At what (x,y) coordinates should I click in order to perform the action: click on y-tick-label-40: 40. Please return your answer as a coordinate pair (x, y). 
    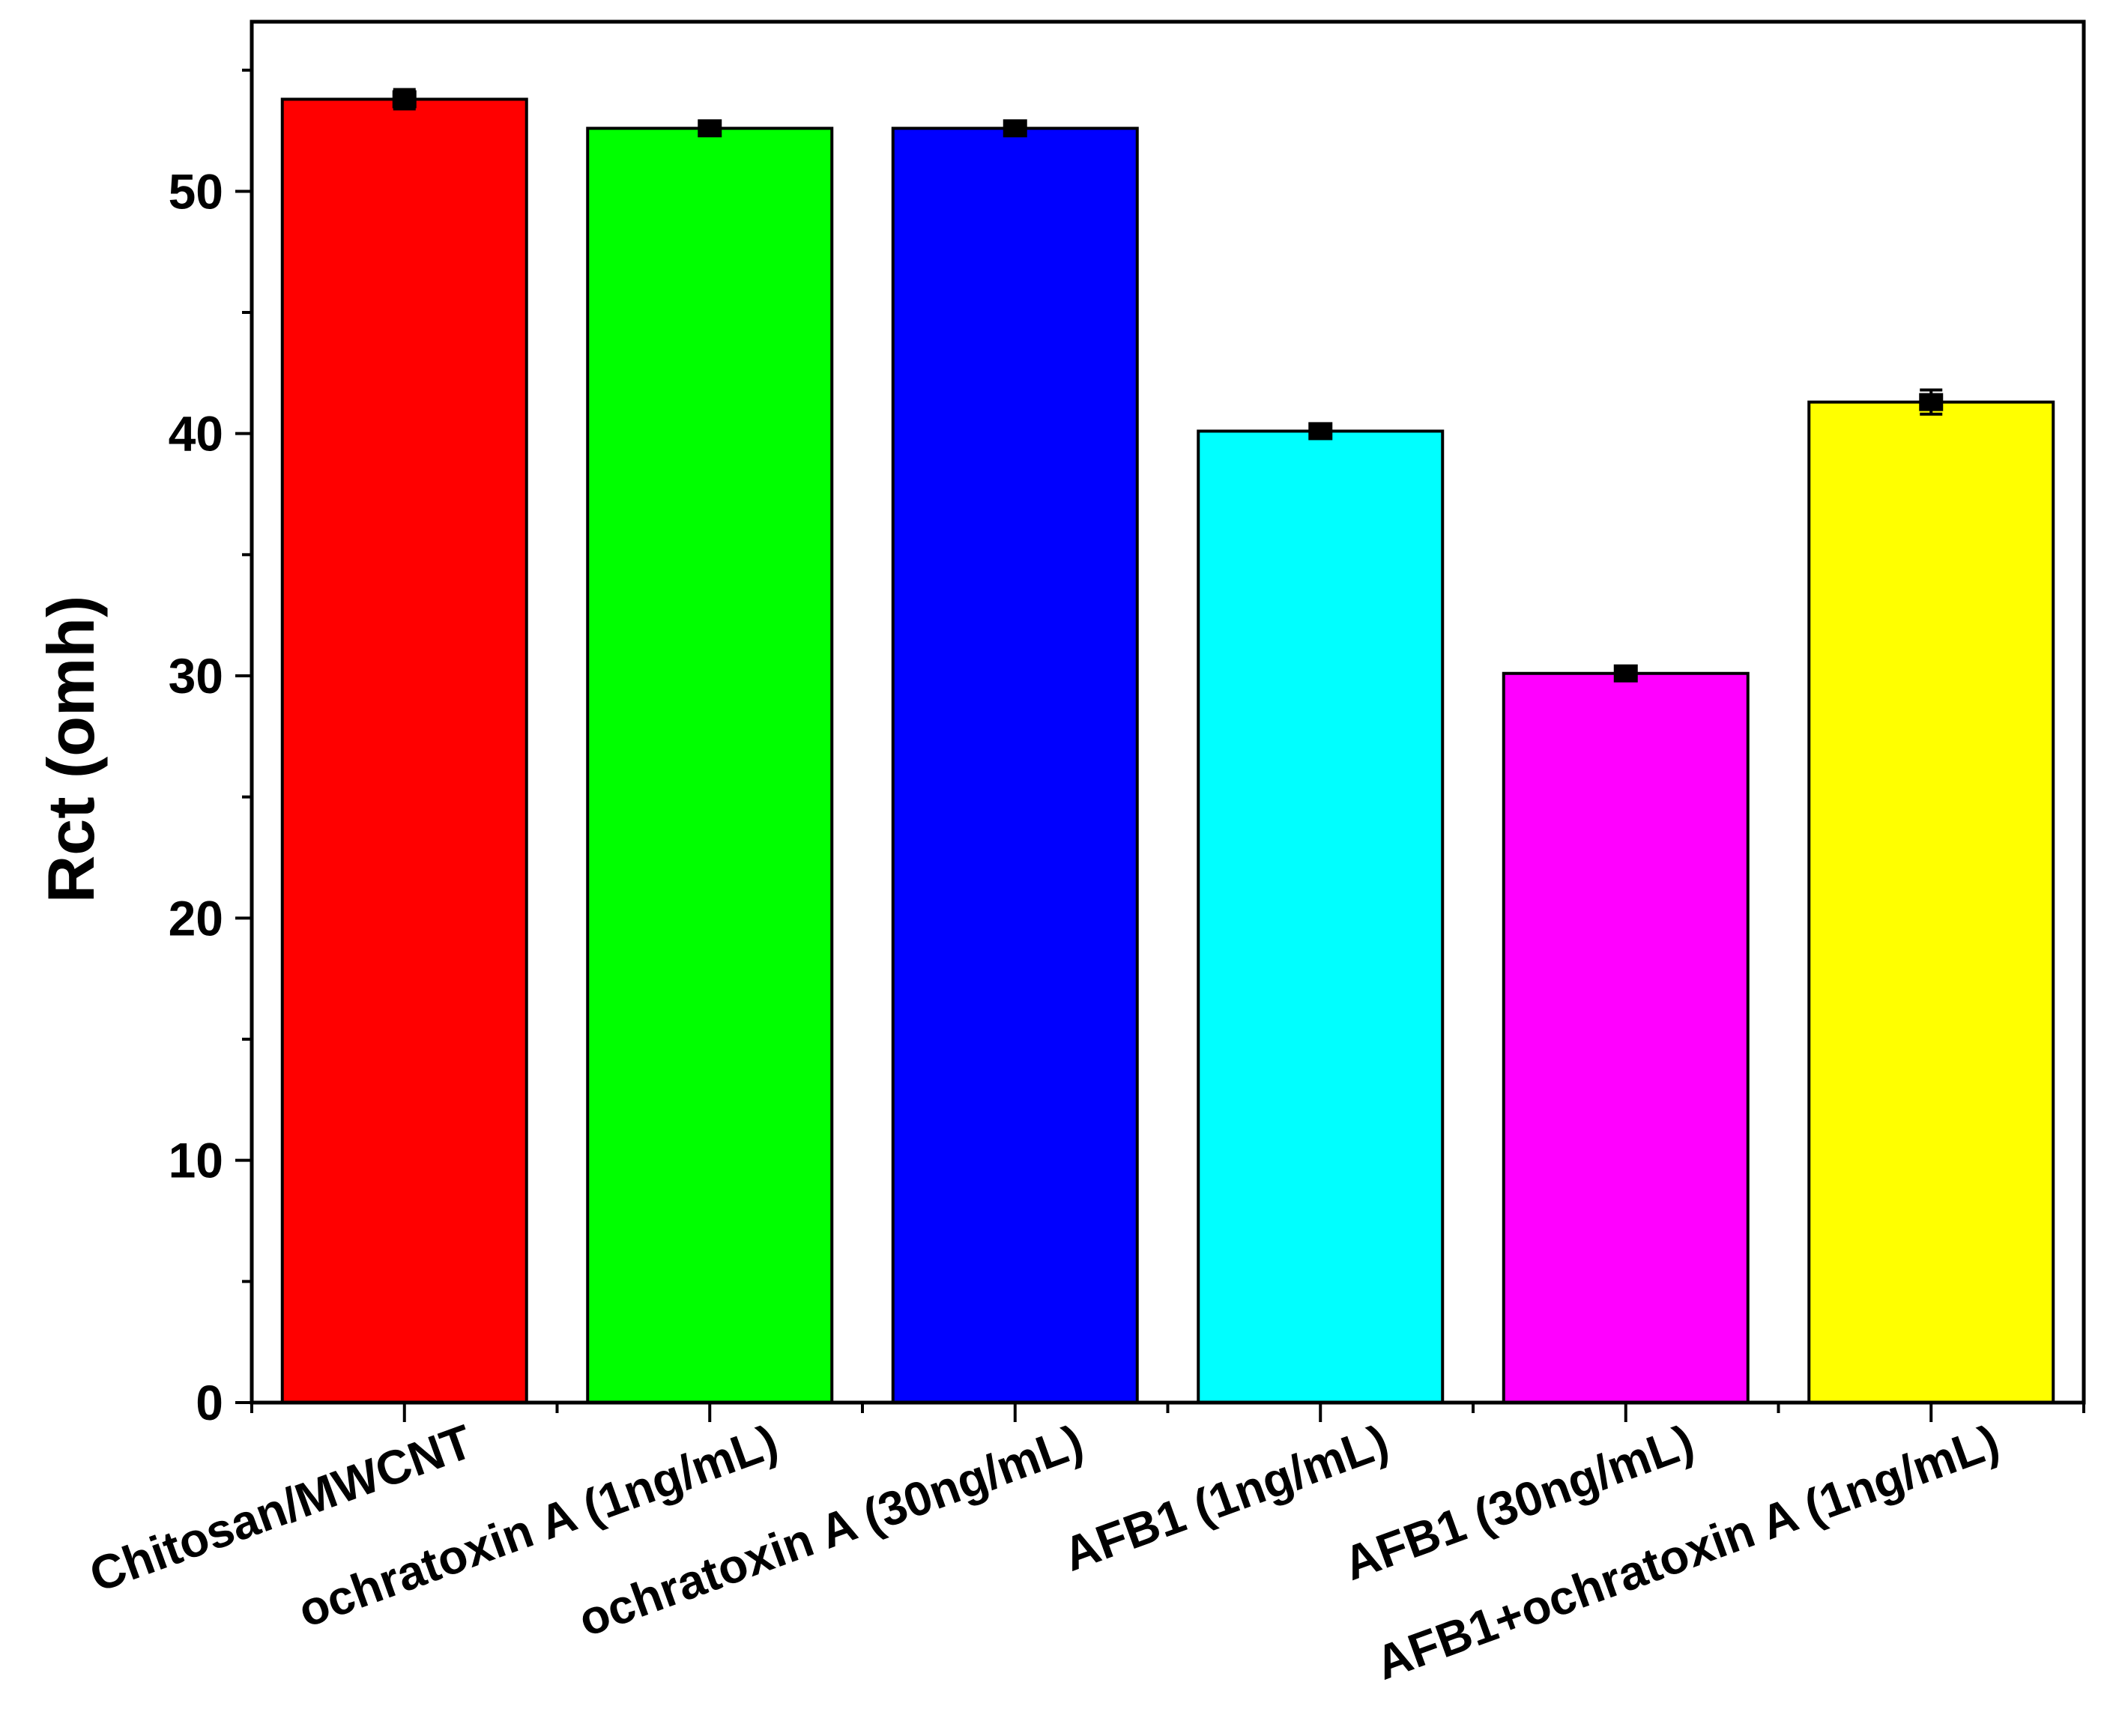
    Looking at the image, I should click on (196, 434).